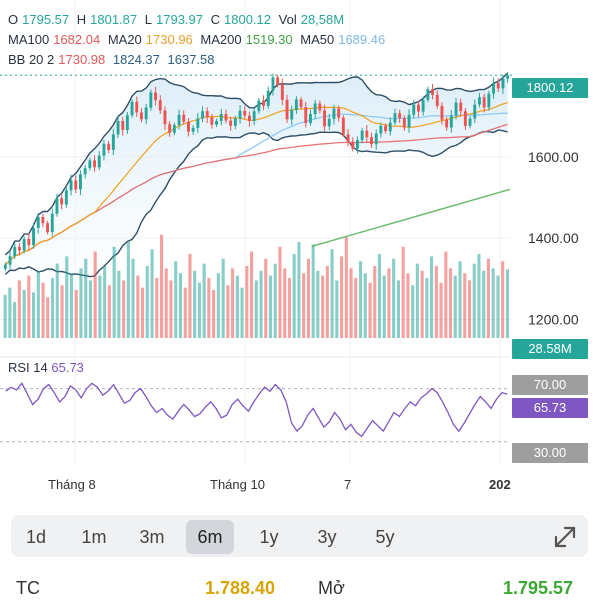 The height and width of the screenshot is (600, 600). Describe the element at coordinates (269, 537) in the screenshot. I see `range-button-1y: 1y` at that location.